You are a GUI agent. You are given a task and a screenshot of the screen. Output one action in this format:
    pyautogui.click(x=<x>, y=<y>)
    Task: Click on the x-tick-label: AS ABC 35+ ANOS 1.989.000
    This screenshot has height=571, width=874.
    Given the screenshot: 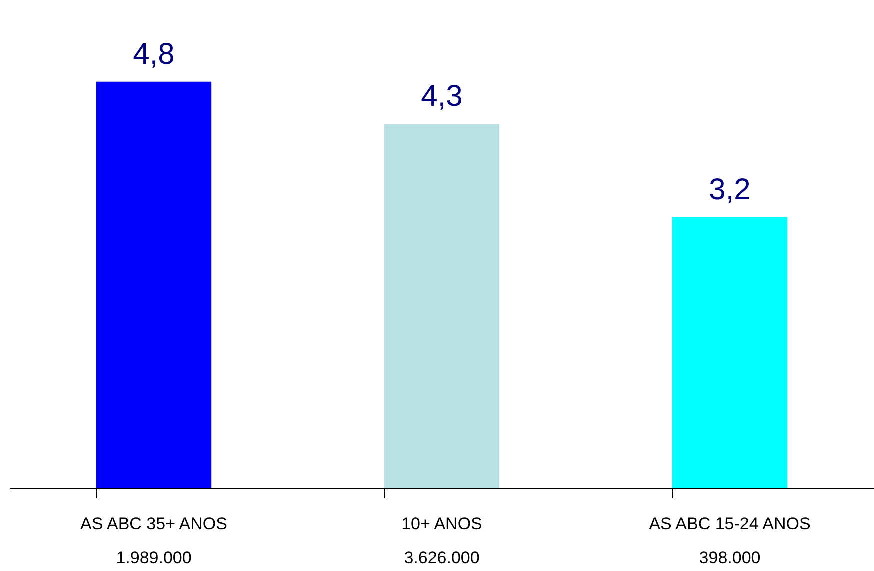 What is the action you would take?
    pyautogui.click(x=154, y=541)
    